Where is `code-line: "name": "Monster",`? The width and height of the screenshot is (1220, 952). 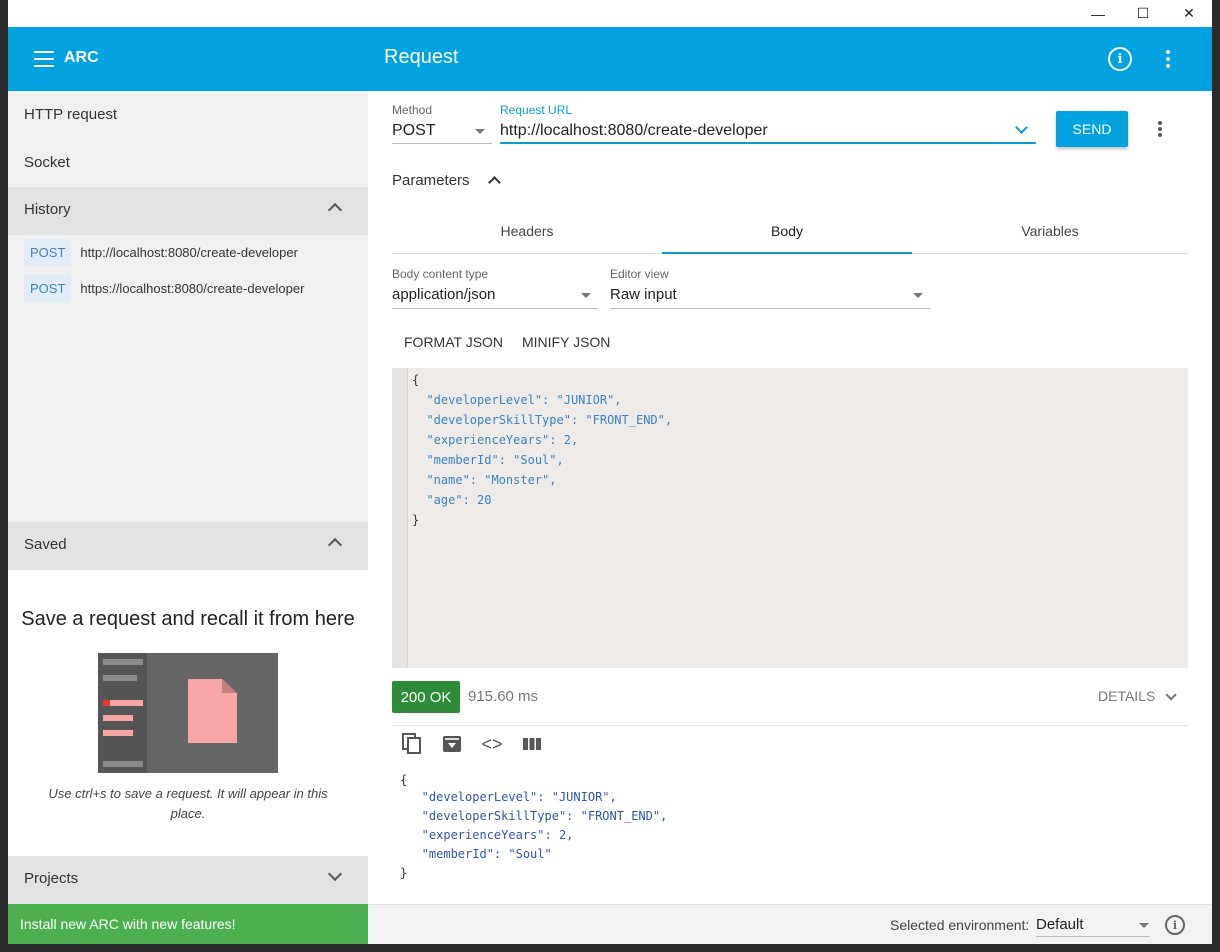 code-line: "name": "Monster", is located at coordinates (484, 480).